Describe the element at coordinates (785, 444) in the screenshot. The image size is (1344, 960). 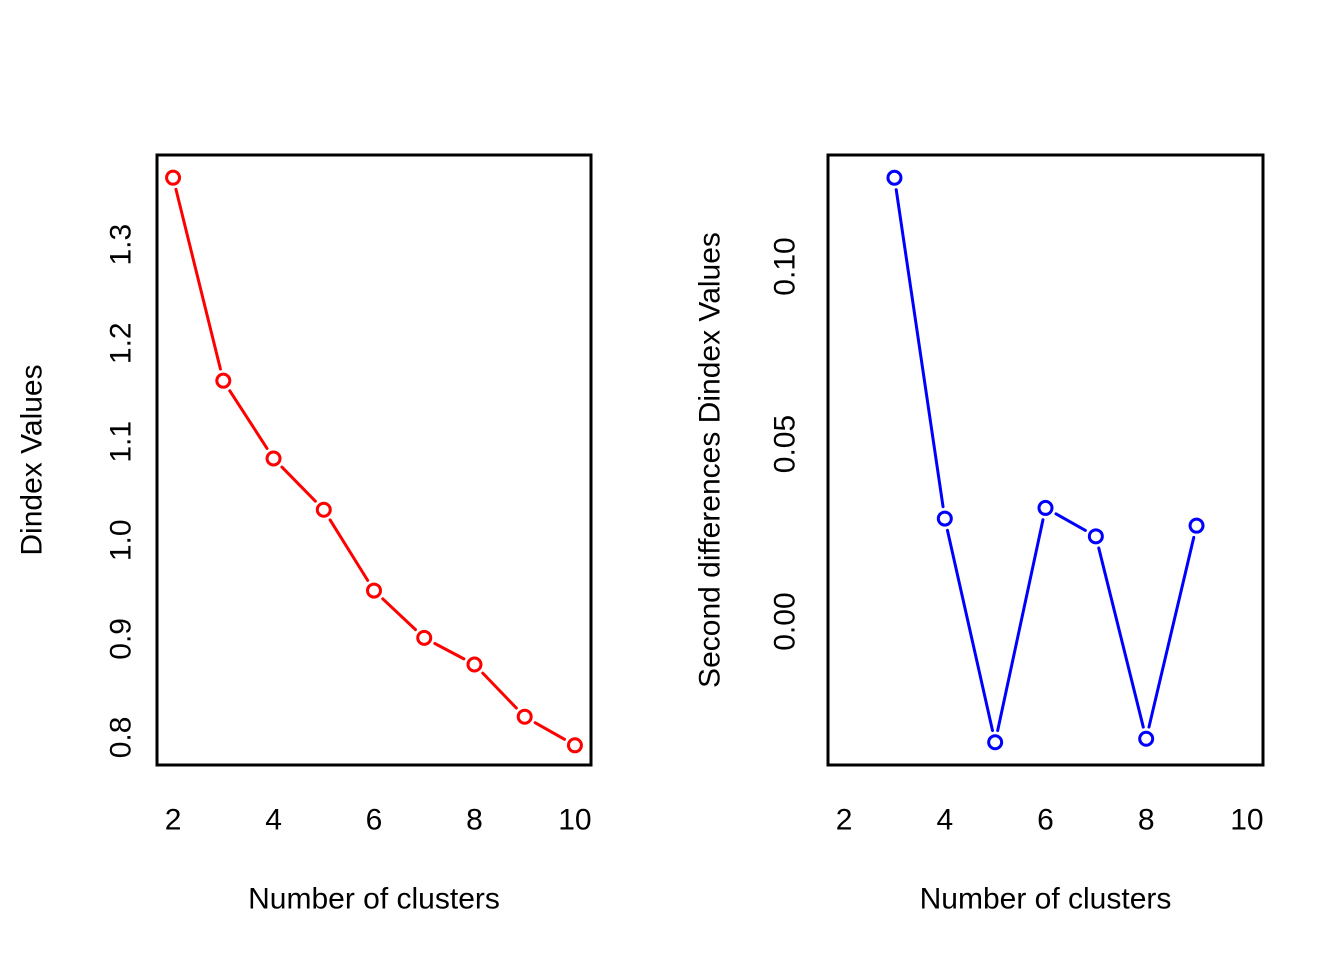
I see `second-differences-y-tick-label: 0.05` at that location.